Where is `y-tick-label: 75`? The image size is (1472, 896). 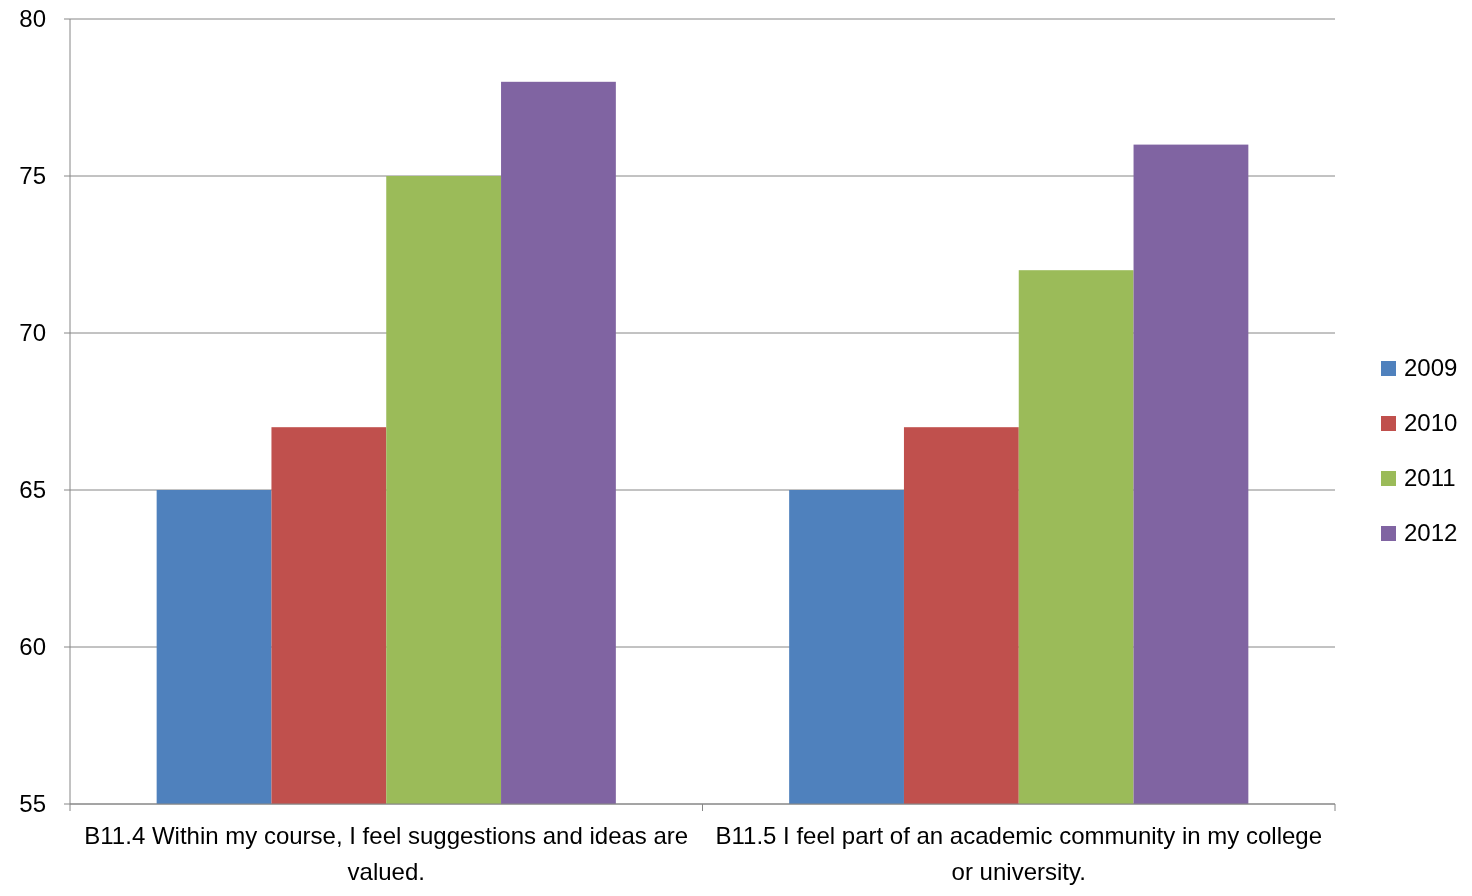 y-tick-label: 75 is located at coordinates (32, 176).